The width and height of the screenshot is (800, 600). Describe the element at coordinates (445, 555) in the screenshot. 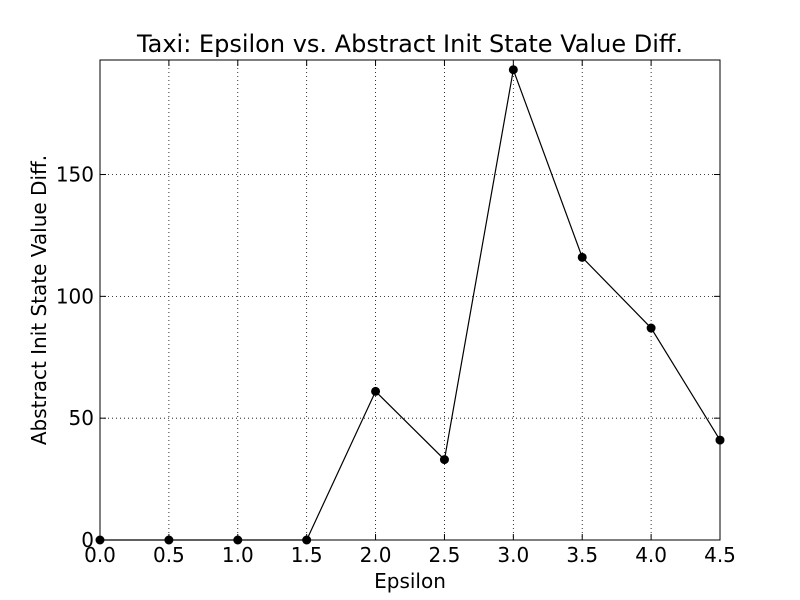

I see `x-tick-label: 2.5` at that location.